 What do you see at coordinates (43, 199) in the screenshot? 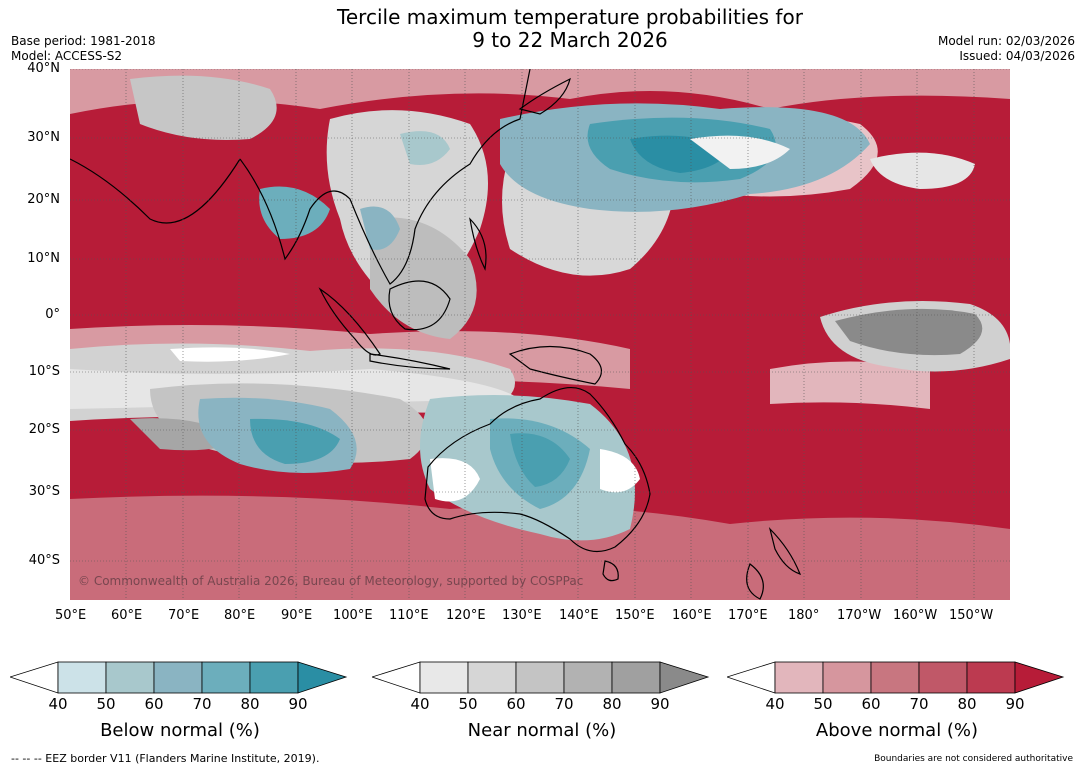
I see `lat-label: 20°N` at bounding box center [43, 199].